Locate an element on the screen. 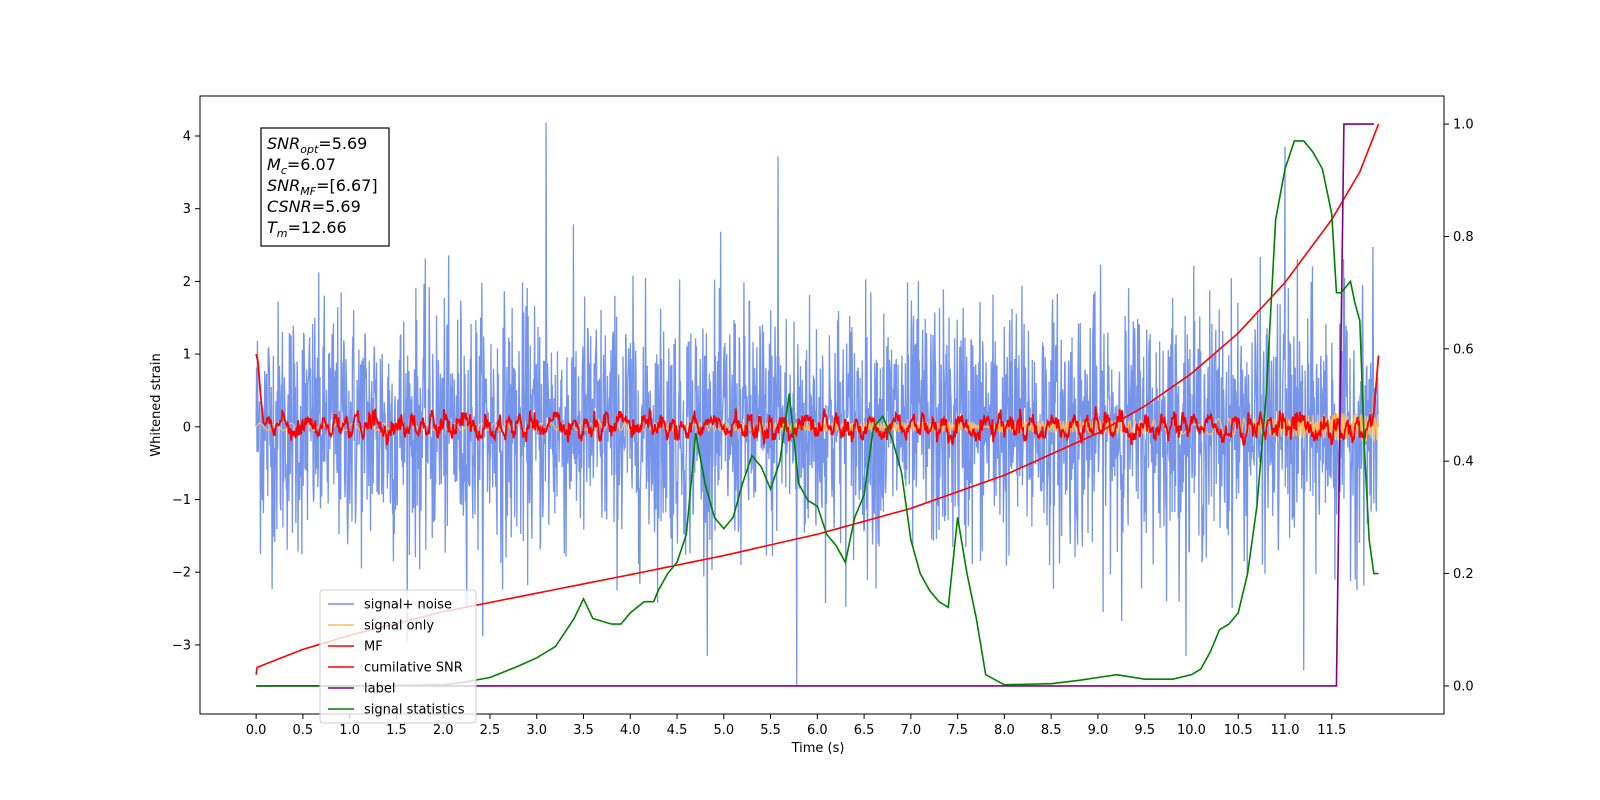 The width and height of the screenshot is (1600, 800). x-tick: 3.5 is located at coordinates (583, 726).